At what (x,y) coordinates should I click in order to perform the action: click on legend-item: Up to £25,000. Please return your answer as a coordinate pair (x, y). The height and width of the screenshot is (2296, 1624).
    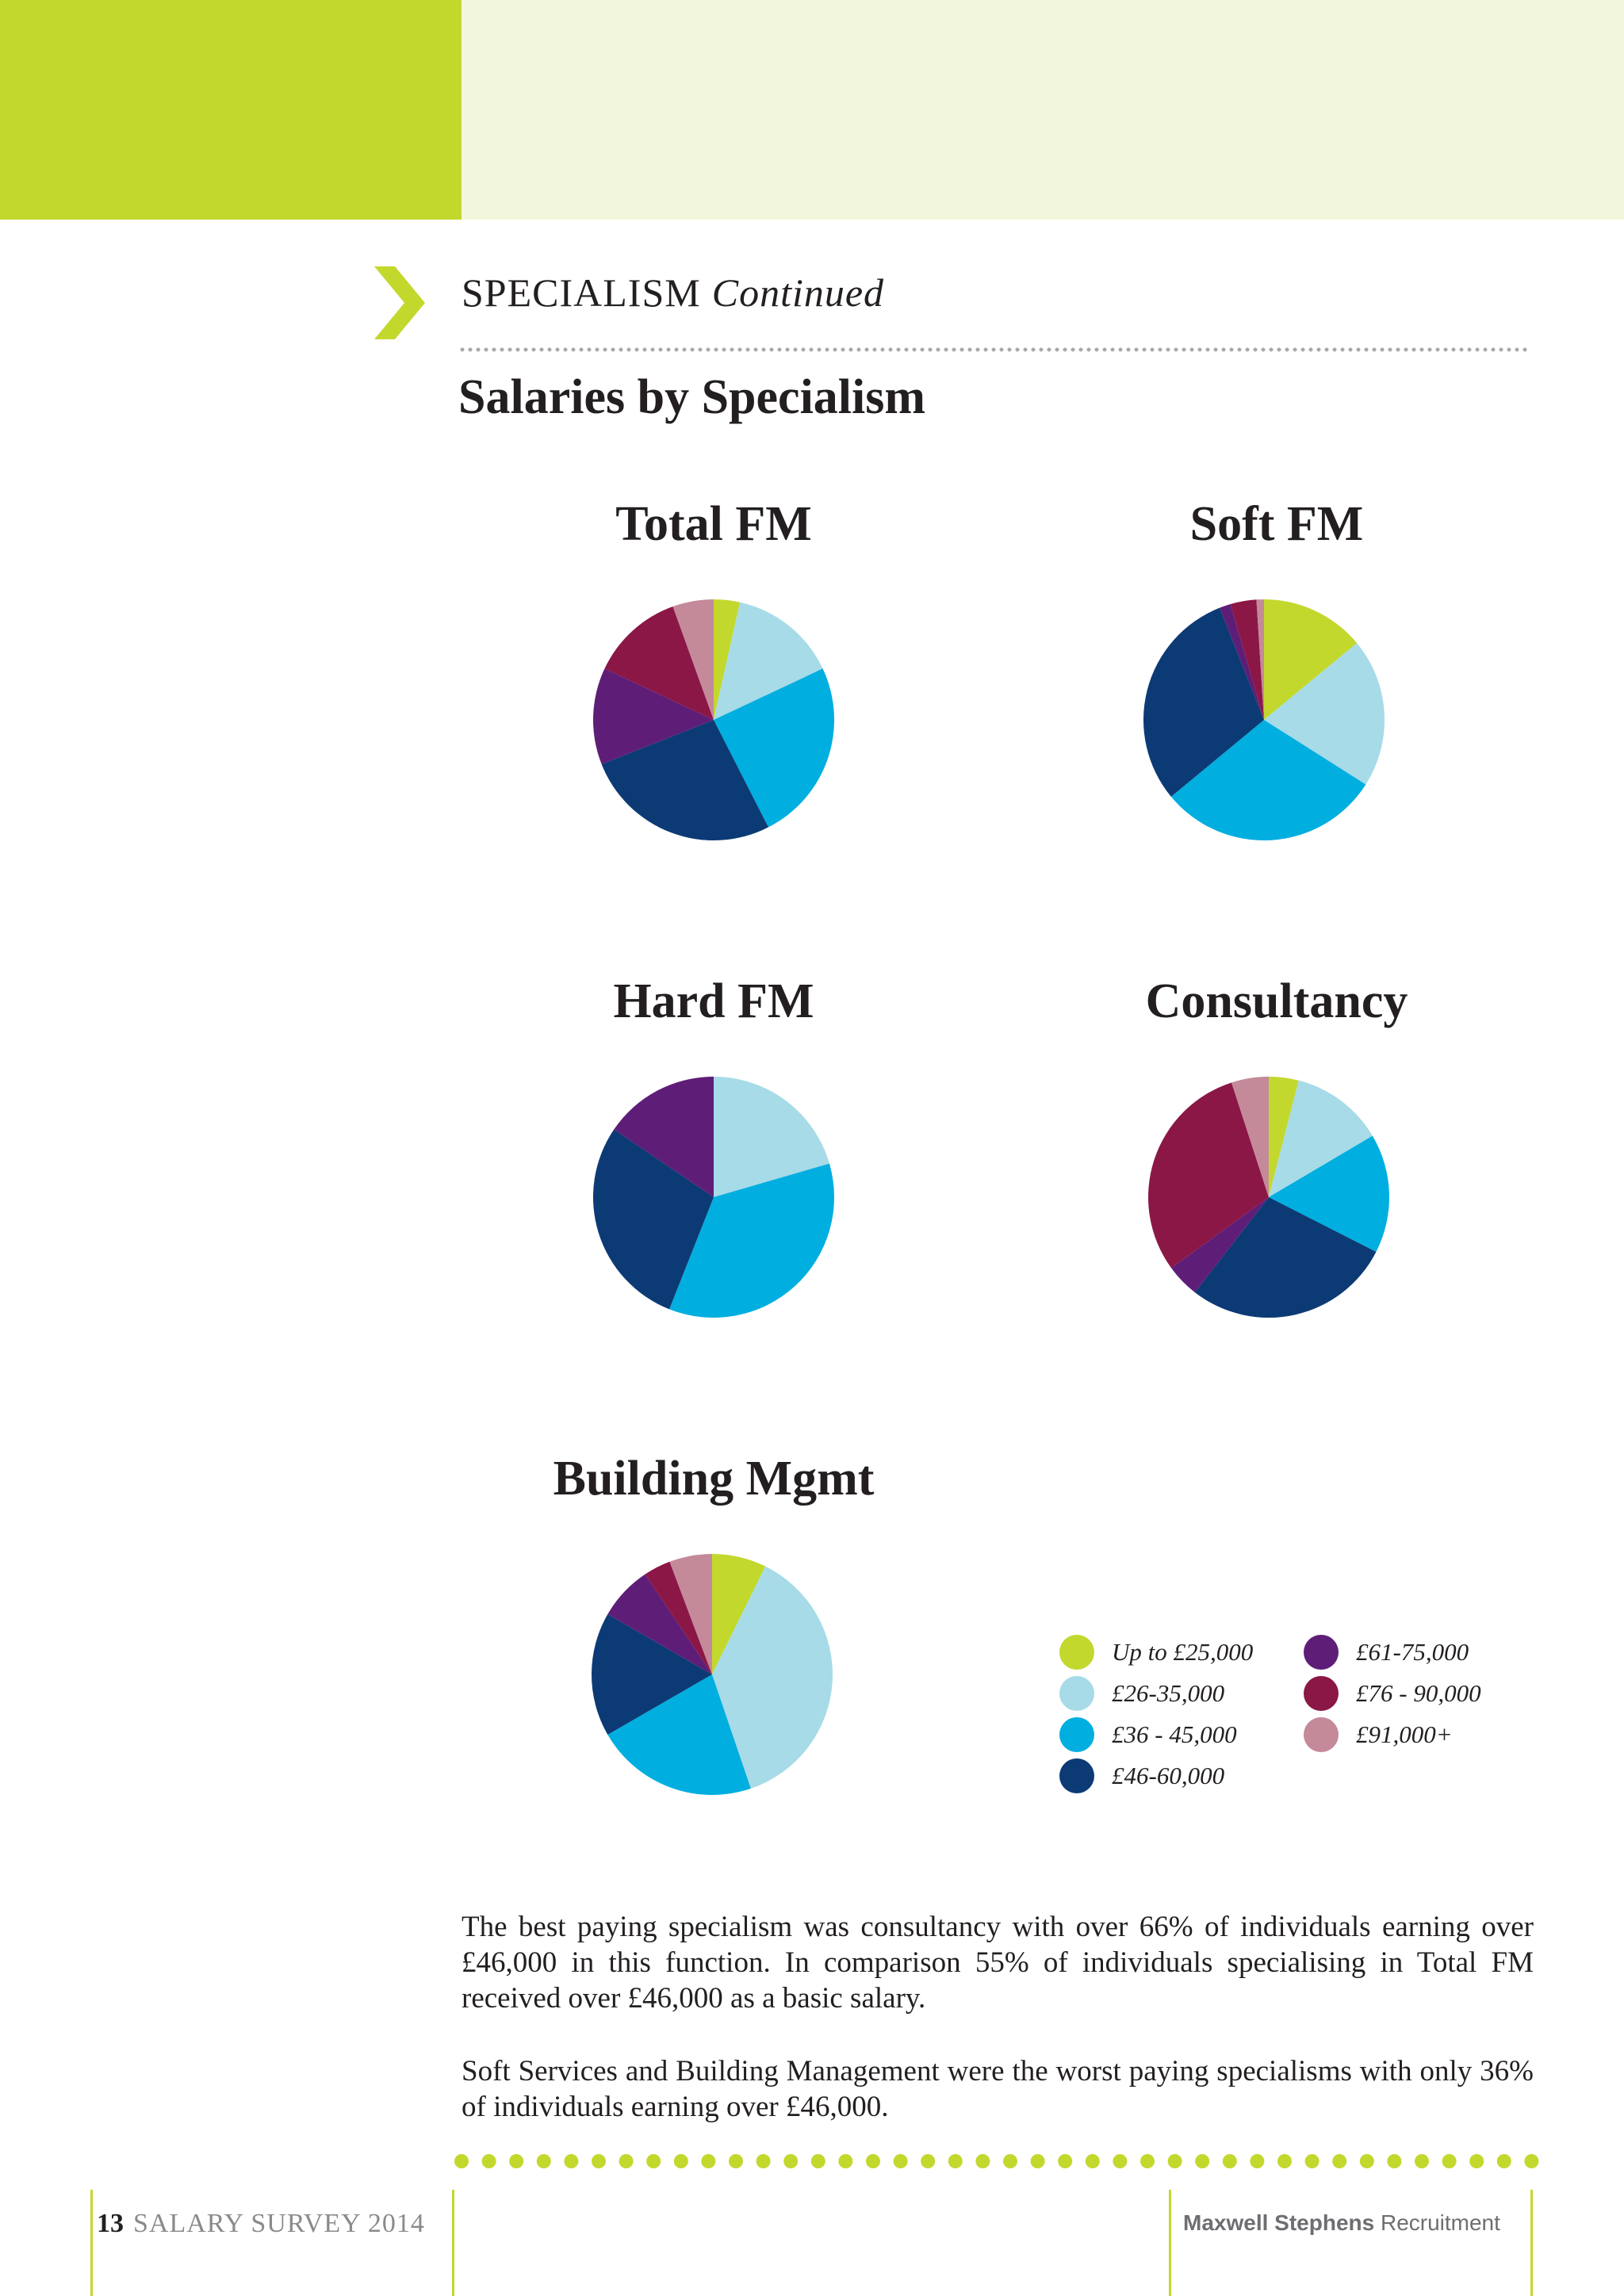
    Looking at the image, I should click on (1156, 1652).